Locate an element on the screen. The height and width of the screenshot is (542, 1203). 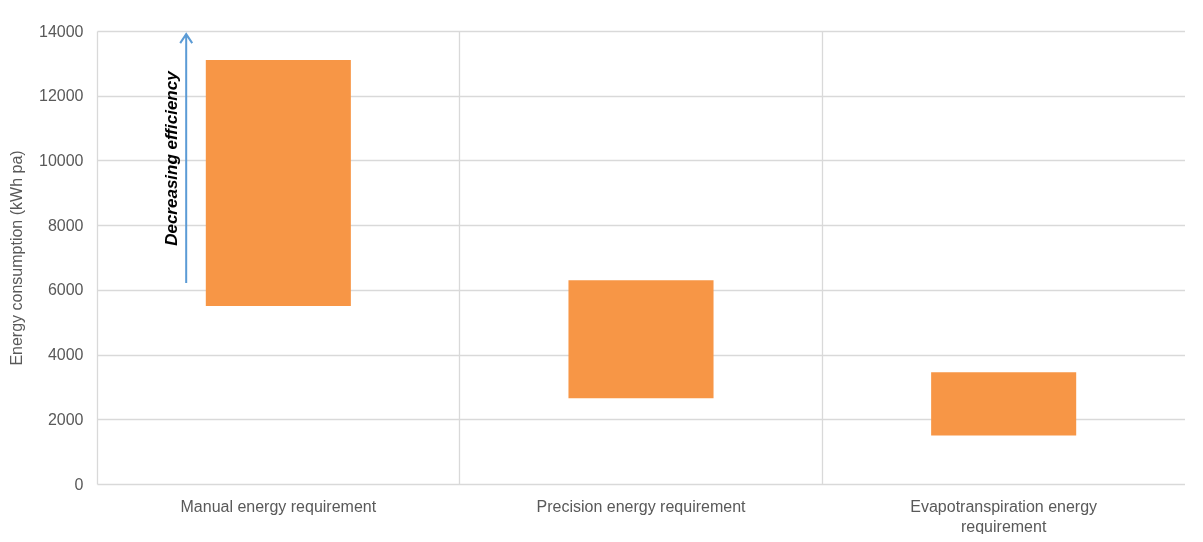
y-tick-label: 2000 is located at coordinates (65, 419).